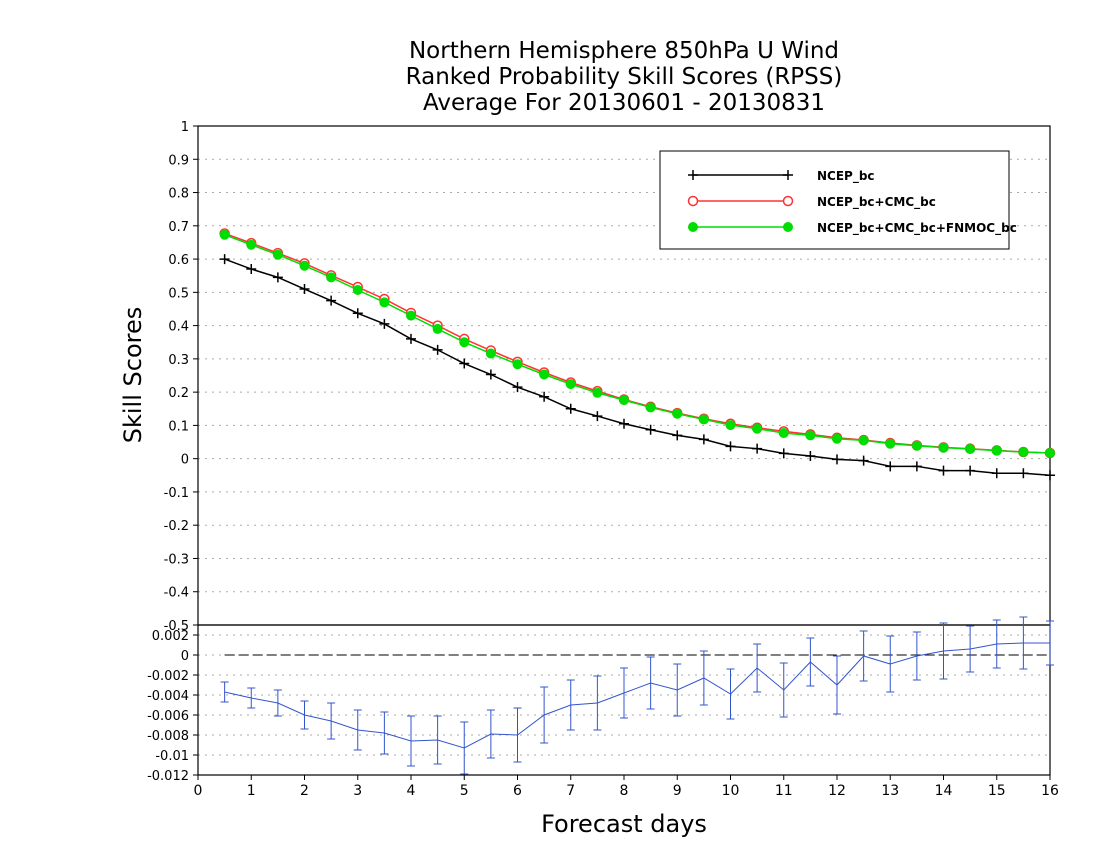  Describe the element at coordinates (784, 791) in the screenshot. I see `x-tick-label: 11` at that location.